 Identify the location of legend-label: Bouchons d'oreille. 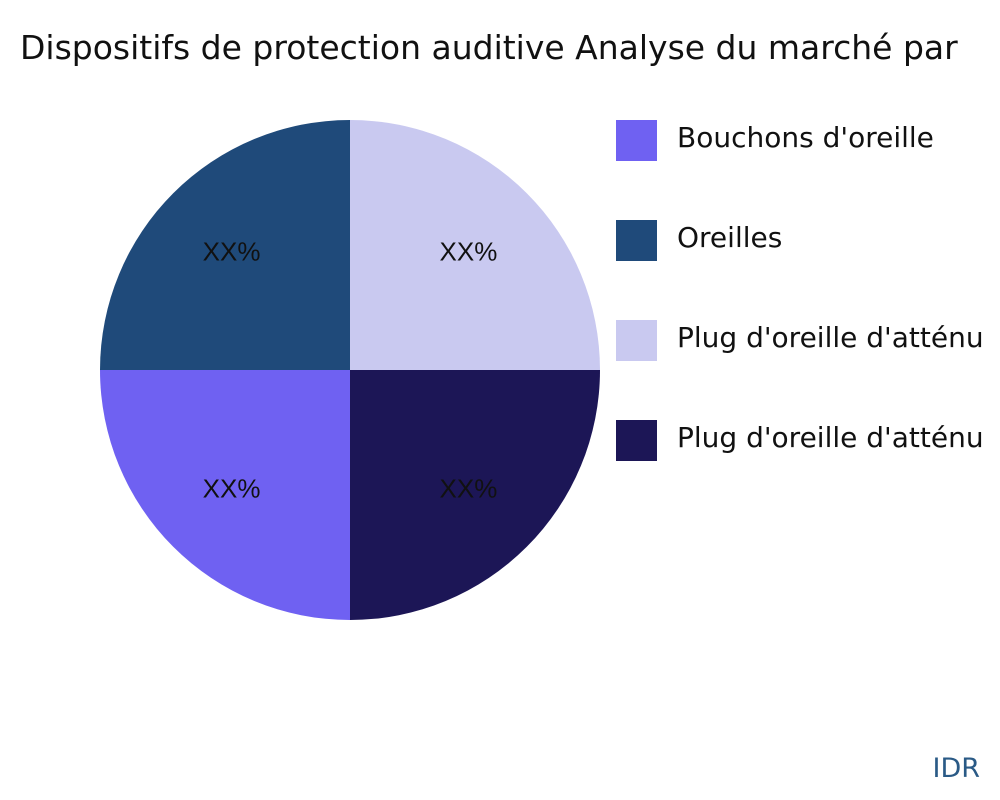
(805, 137).